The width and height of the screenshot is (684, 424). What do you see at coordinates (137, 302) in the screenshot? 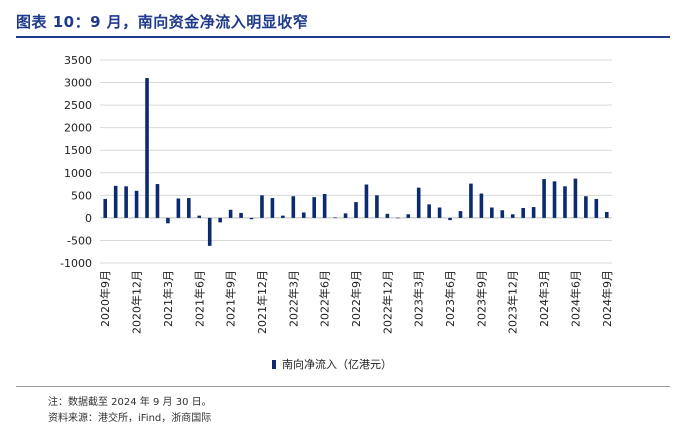
I see `x-tick-label: 2020年12月` at bounding box center [137, 302].